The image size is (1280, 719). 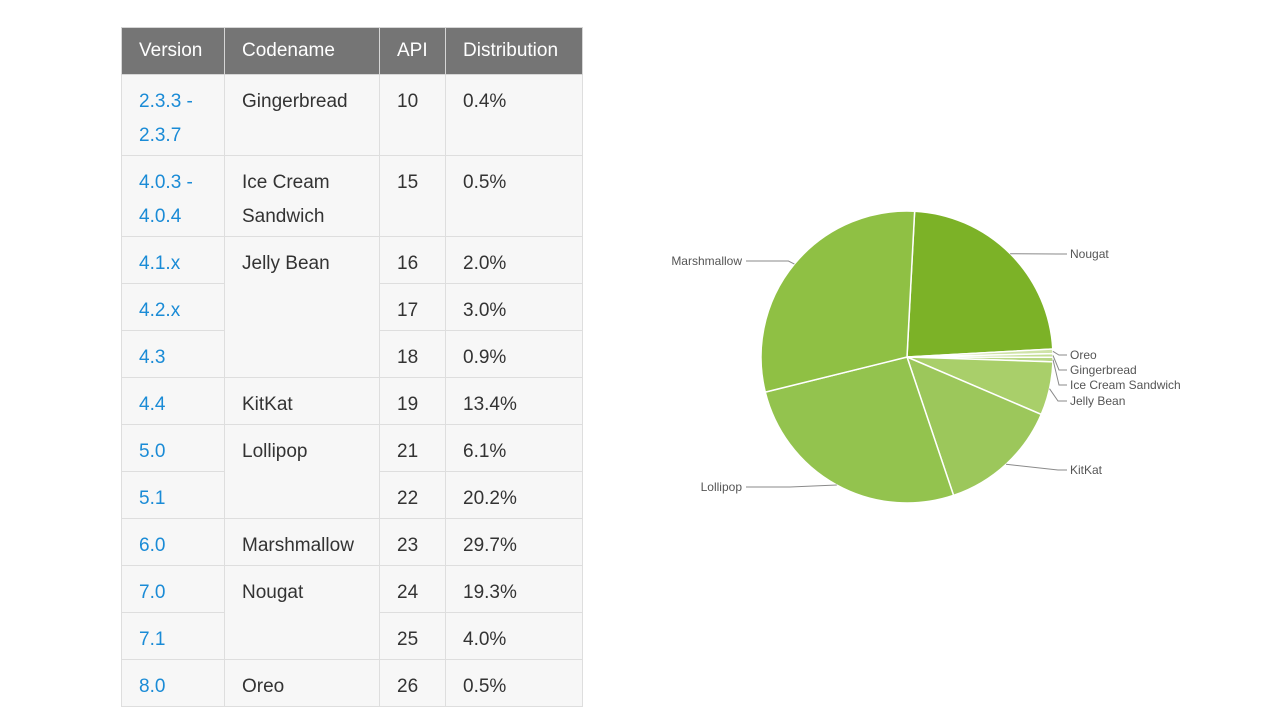 I want to click on table-row: 5.0 Lollipop 21 6.1%, so click(x=352, y=471).